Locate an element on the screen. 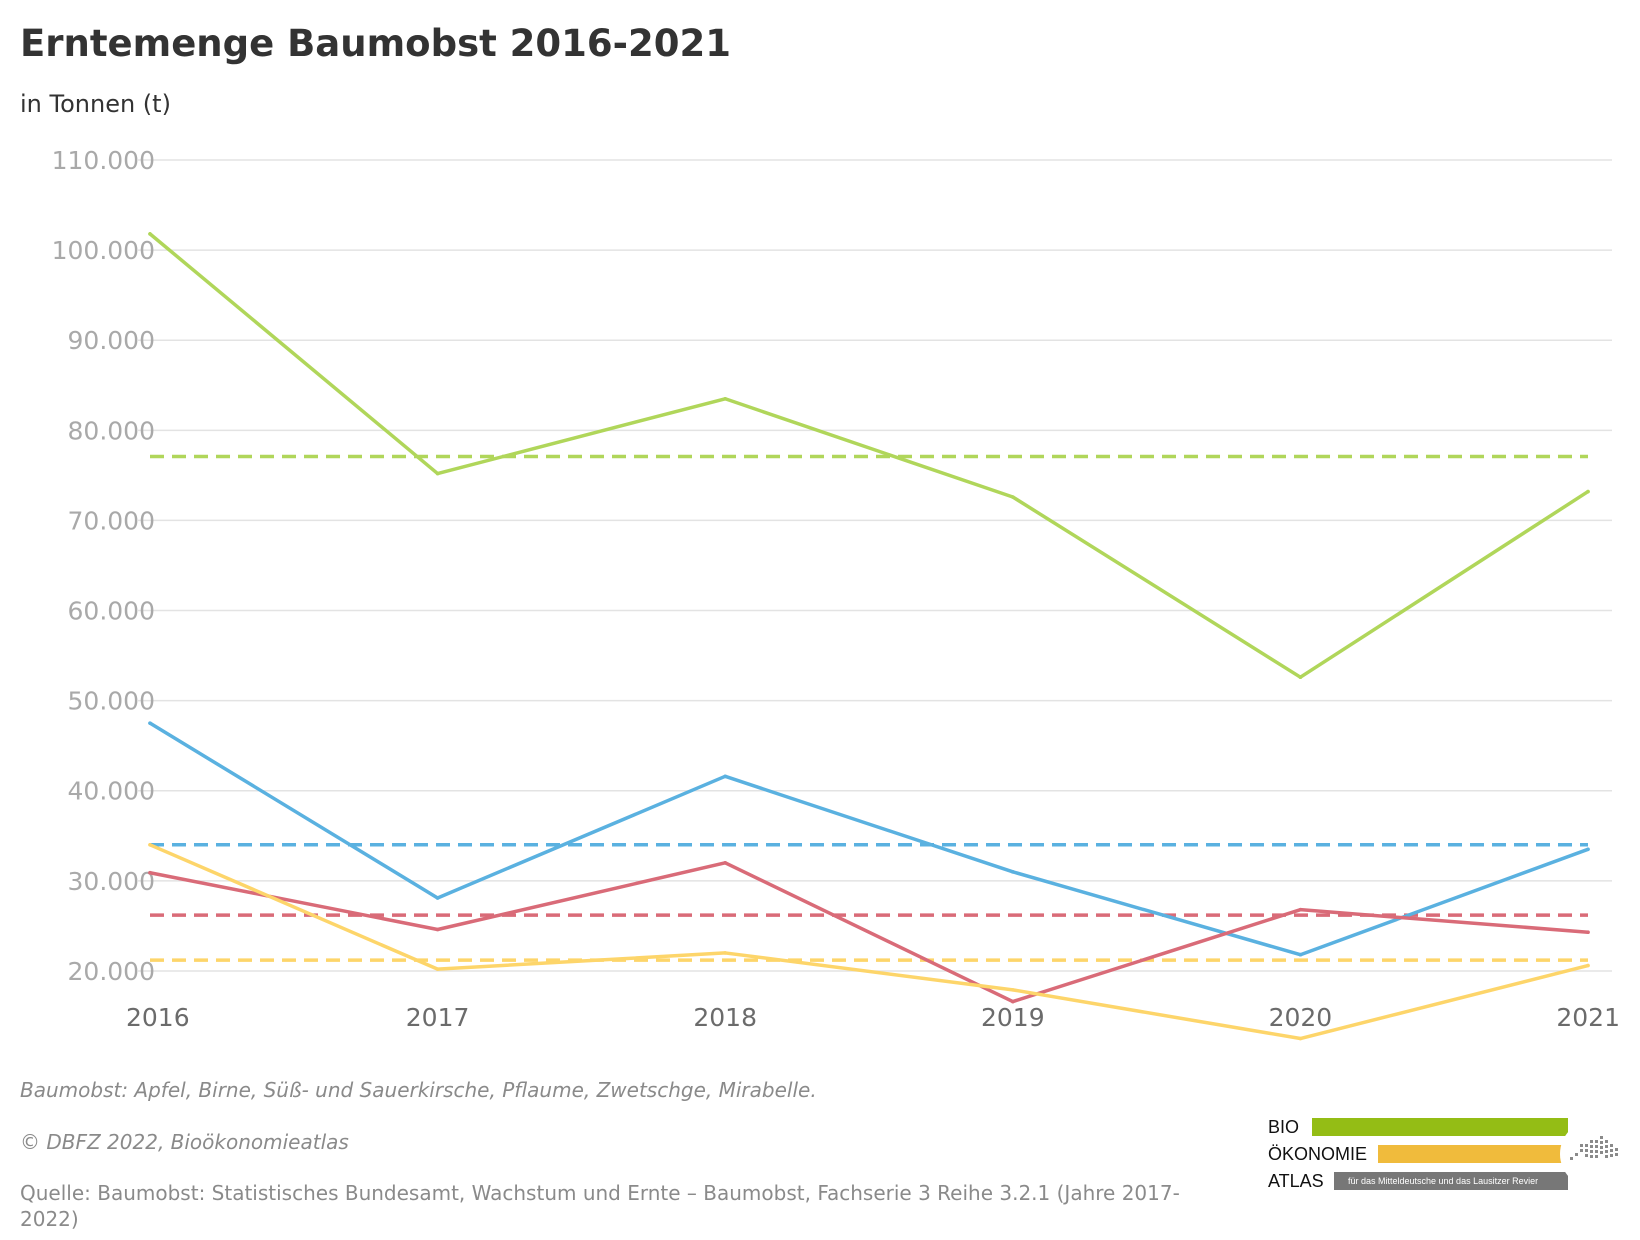 This screenshot has height=1240, width=1640. x-tick-label: 2019 is located at coordinates (1013, 1017).